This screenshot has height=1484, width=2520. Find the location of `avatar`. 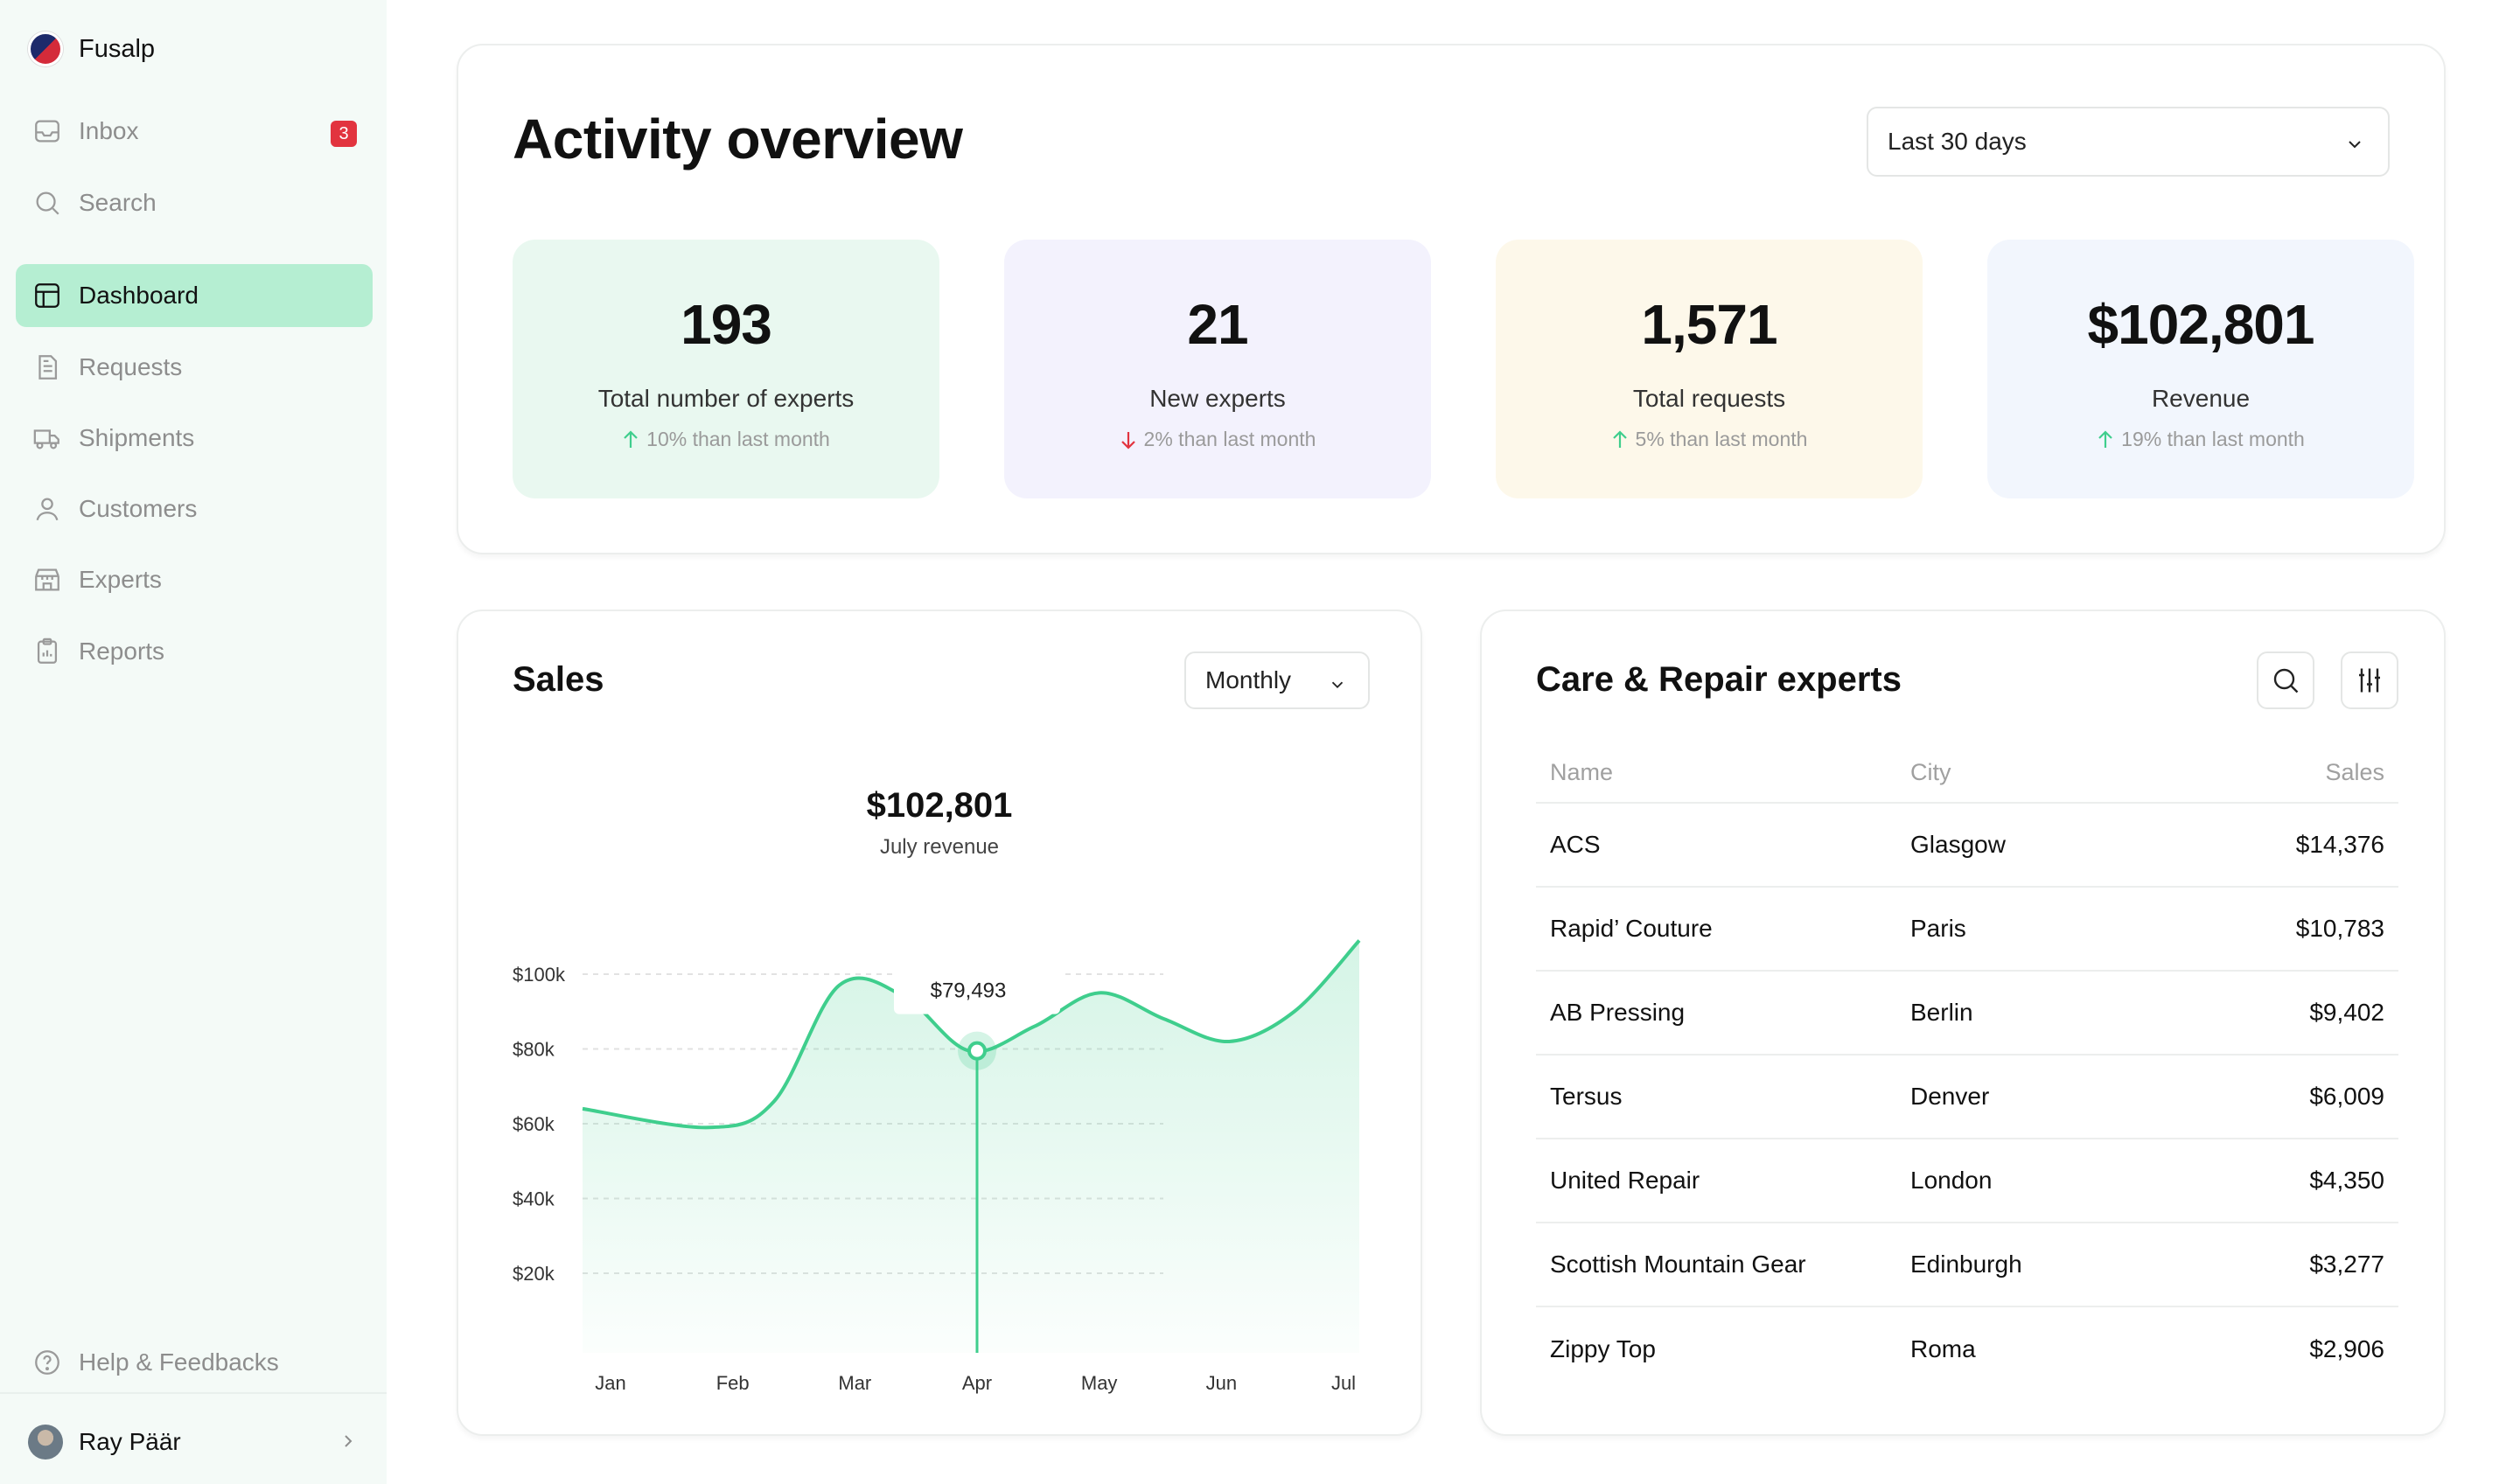

avatar is located at coordinates (45, 1442).